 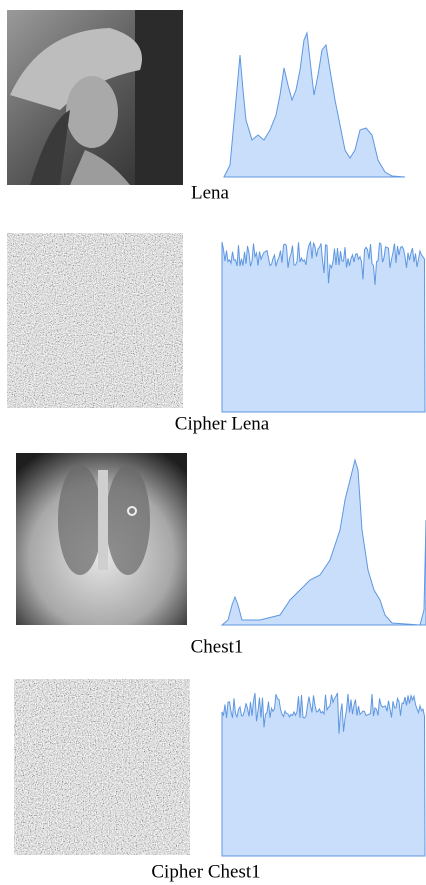 I want to click on caption: Lena, so click(x=210, y=192).